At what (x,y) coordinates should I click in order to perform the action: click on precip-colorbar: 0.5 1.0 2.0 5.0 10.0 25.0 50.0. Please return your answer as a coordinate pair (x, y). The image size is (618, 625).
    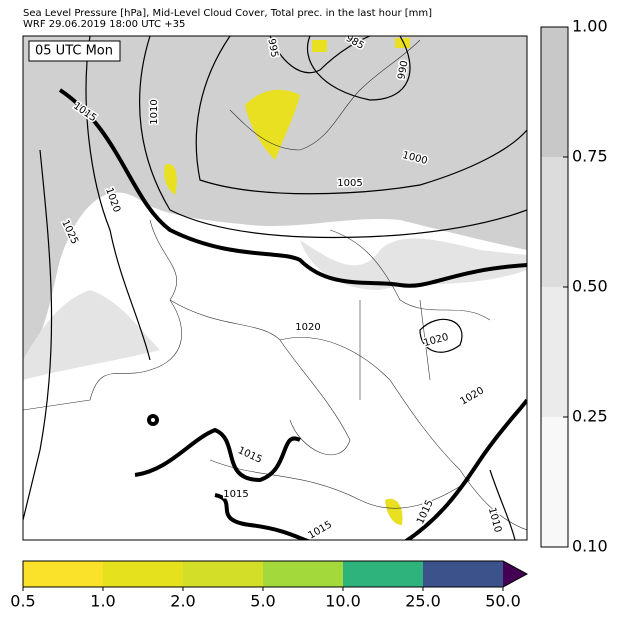
    Looking at the image, I should click on (269, 585).